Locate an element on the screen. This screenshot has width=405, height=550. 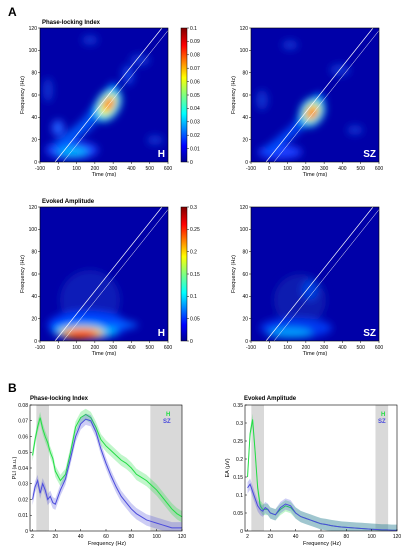
colorbar-tick-label: 0.01 is located at coordinates (195, 149).